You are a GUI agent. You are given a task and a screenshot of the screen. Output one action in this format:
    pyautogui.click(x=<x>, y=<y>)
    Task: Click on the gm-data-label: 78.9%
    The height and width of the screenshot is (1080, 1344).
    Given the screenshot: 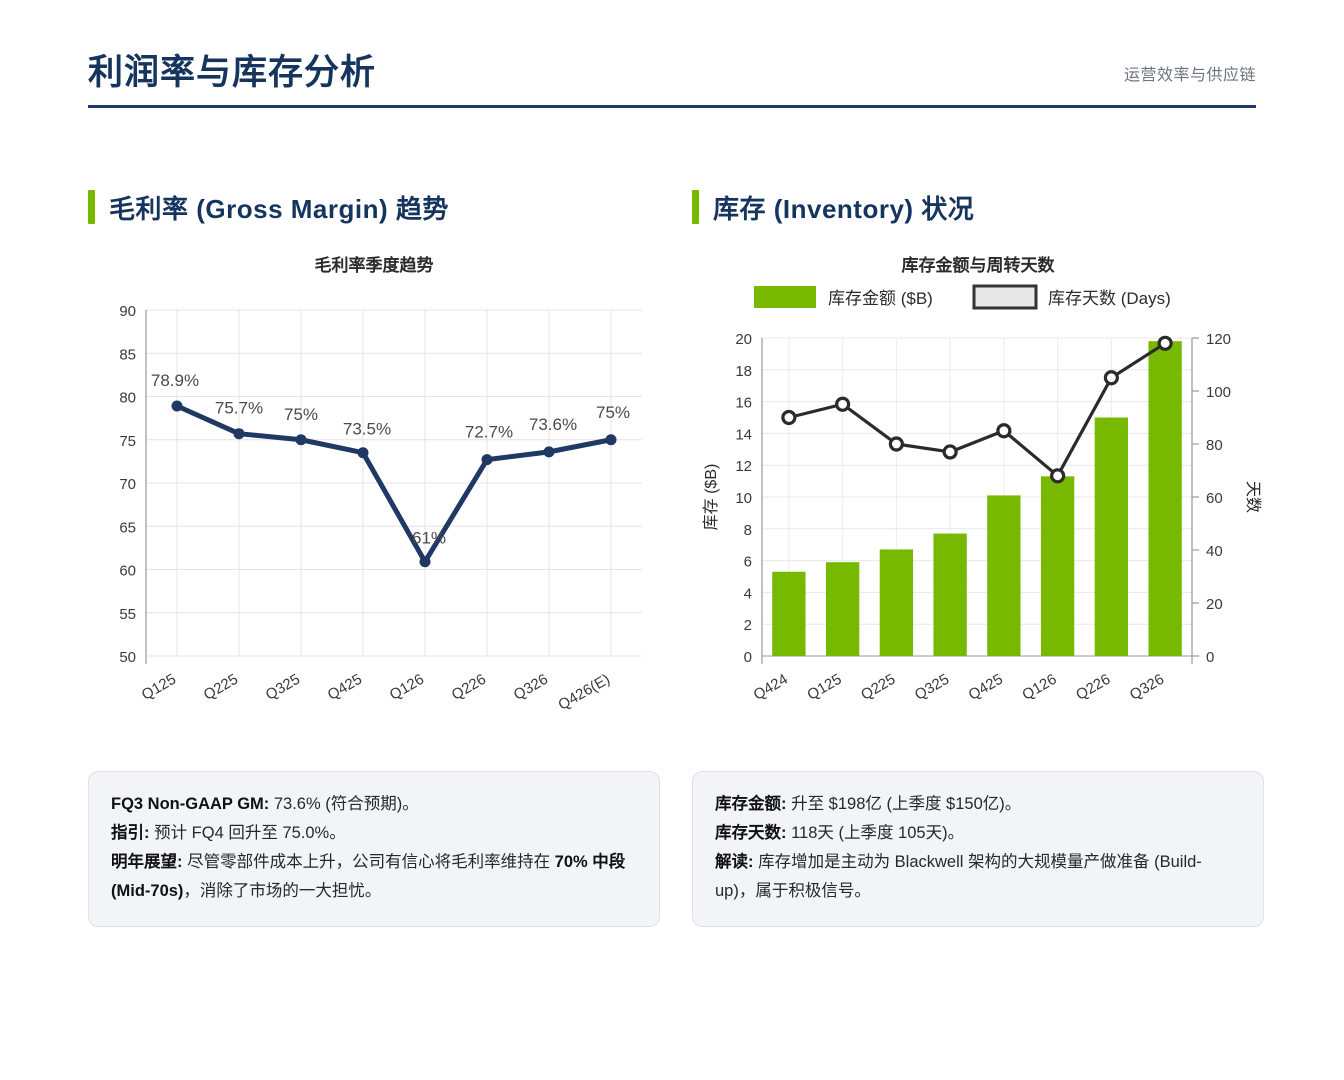 What is the action you would take?
    pyautogui.click(x=175, y=380)
    